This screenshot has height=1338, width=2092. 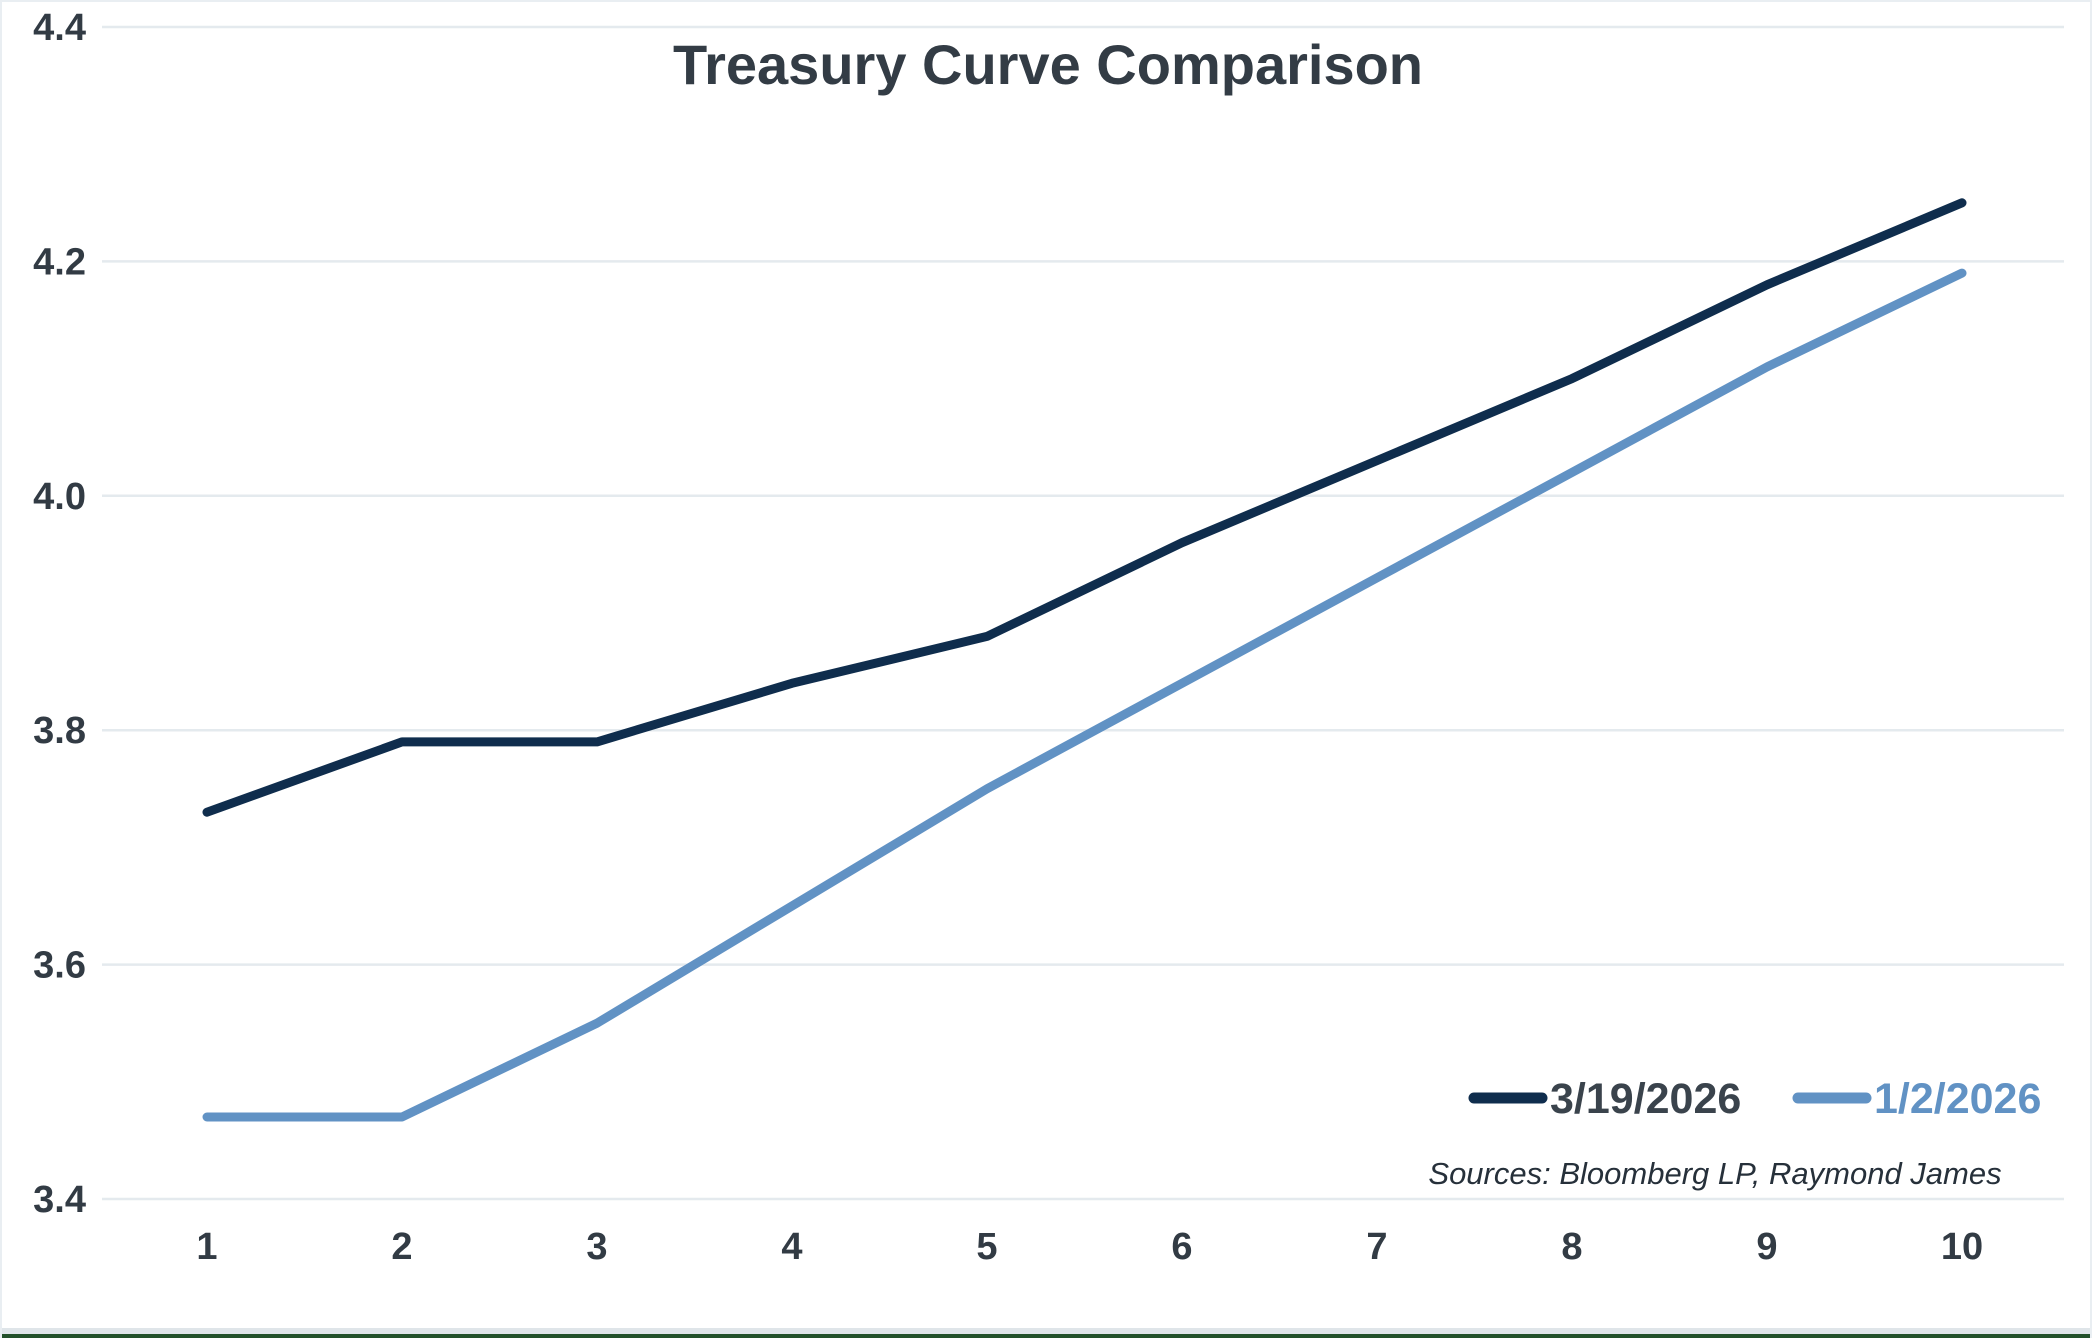 What do you see at coordinates (59, 966) in the screenshot?
I see `y-tick-label: 3.6` at bounding box center [59, 966].